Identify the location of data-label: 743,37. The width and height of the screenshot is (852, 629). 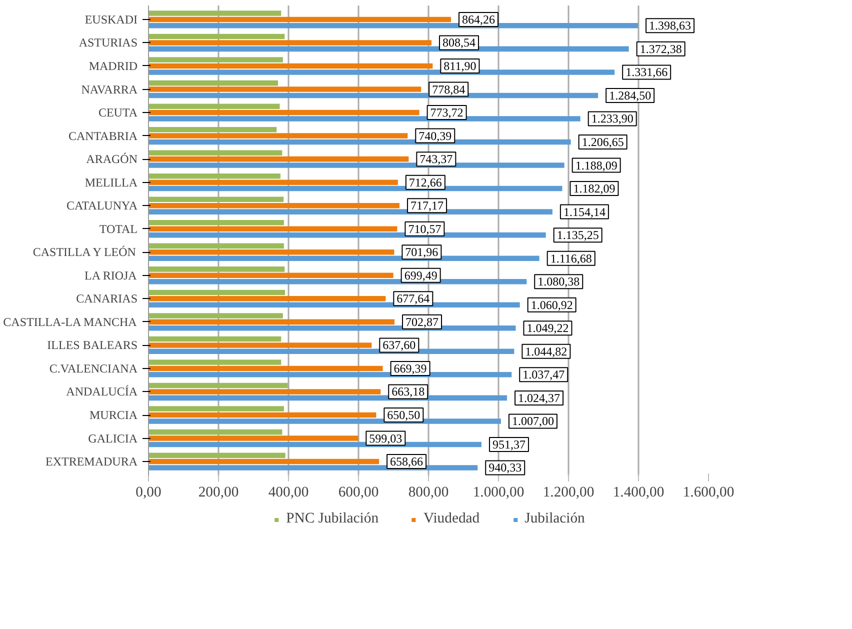
(436, 159).